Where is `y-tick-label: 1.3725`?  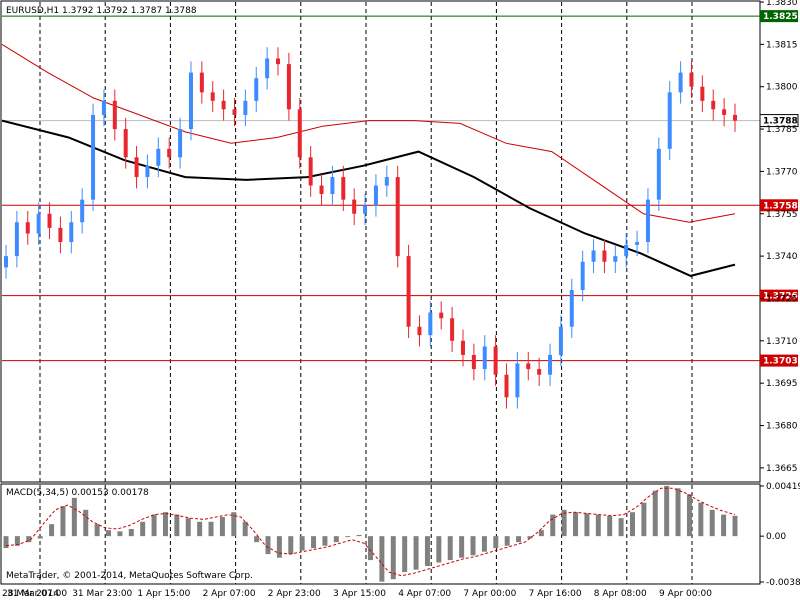 y-tick-label: 1.3725 is located at coordinates (782, 299).